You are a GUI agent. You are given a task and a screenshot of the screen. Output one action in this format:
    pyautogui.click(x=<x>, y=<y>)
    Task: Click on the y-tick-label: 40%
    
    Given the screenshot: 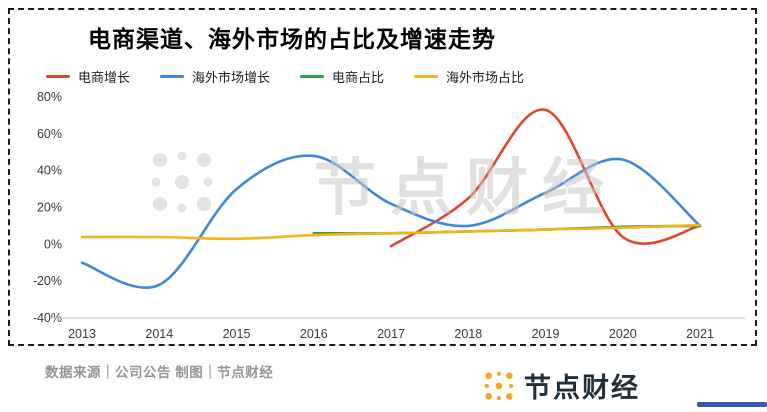 What is the action you would take?
    pyautogui.click(x=49, y=171)
    